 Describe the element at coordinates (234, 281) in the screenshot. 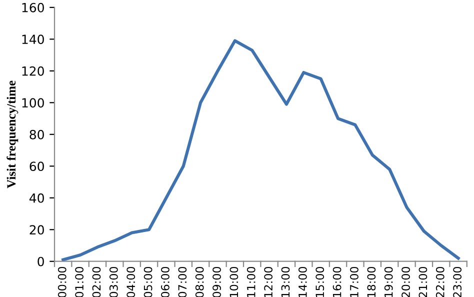

I see `x-tick-label: 10:00` at that location.